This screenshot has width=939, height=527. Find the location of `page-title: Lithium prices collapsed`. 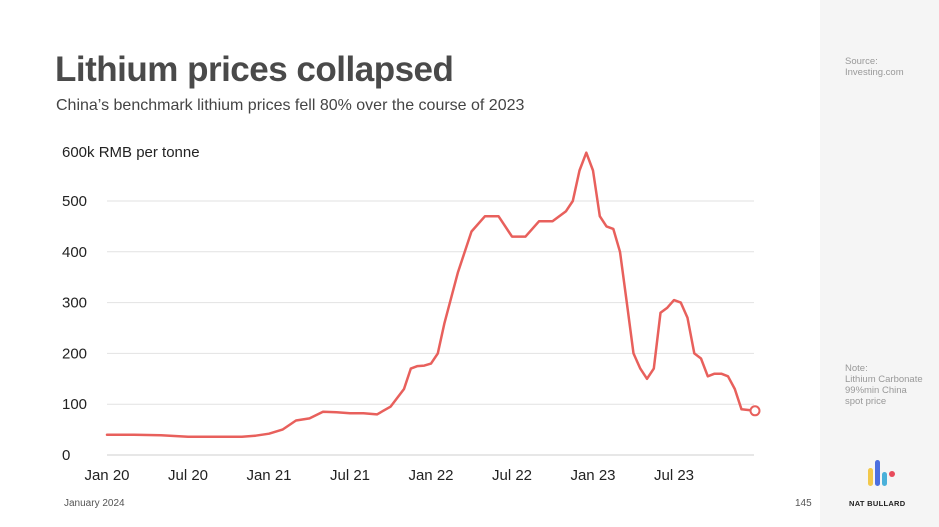

page-title: Lithium prices collapsed is located at coordinates (254, 69).